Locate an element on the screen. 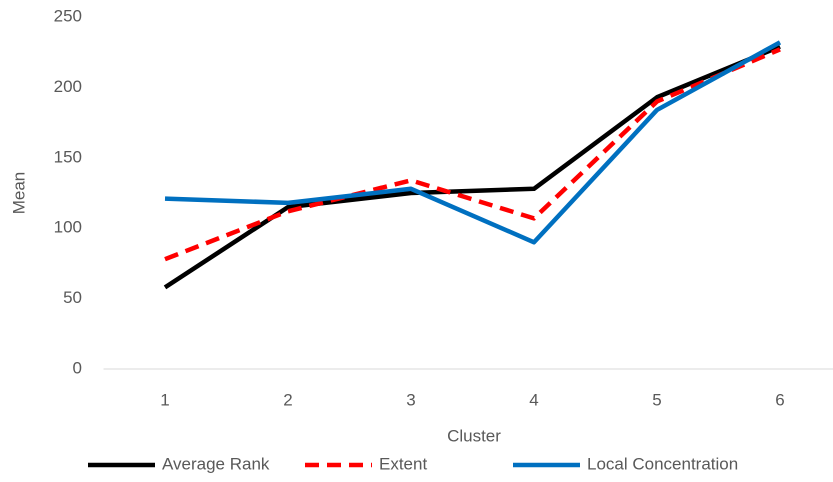  legend-label: Extent is located at coordinates (403, 463).